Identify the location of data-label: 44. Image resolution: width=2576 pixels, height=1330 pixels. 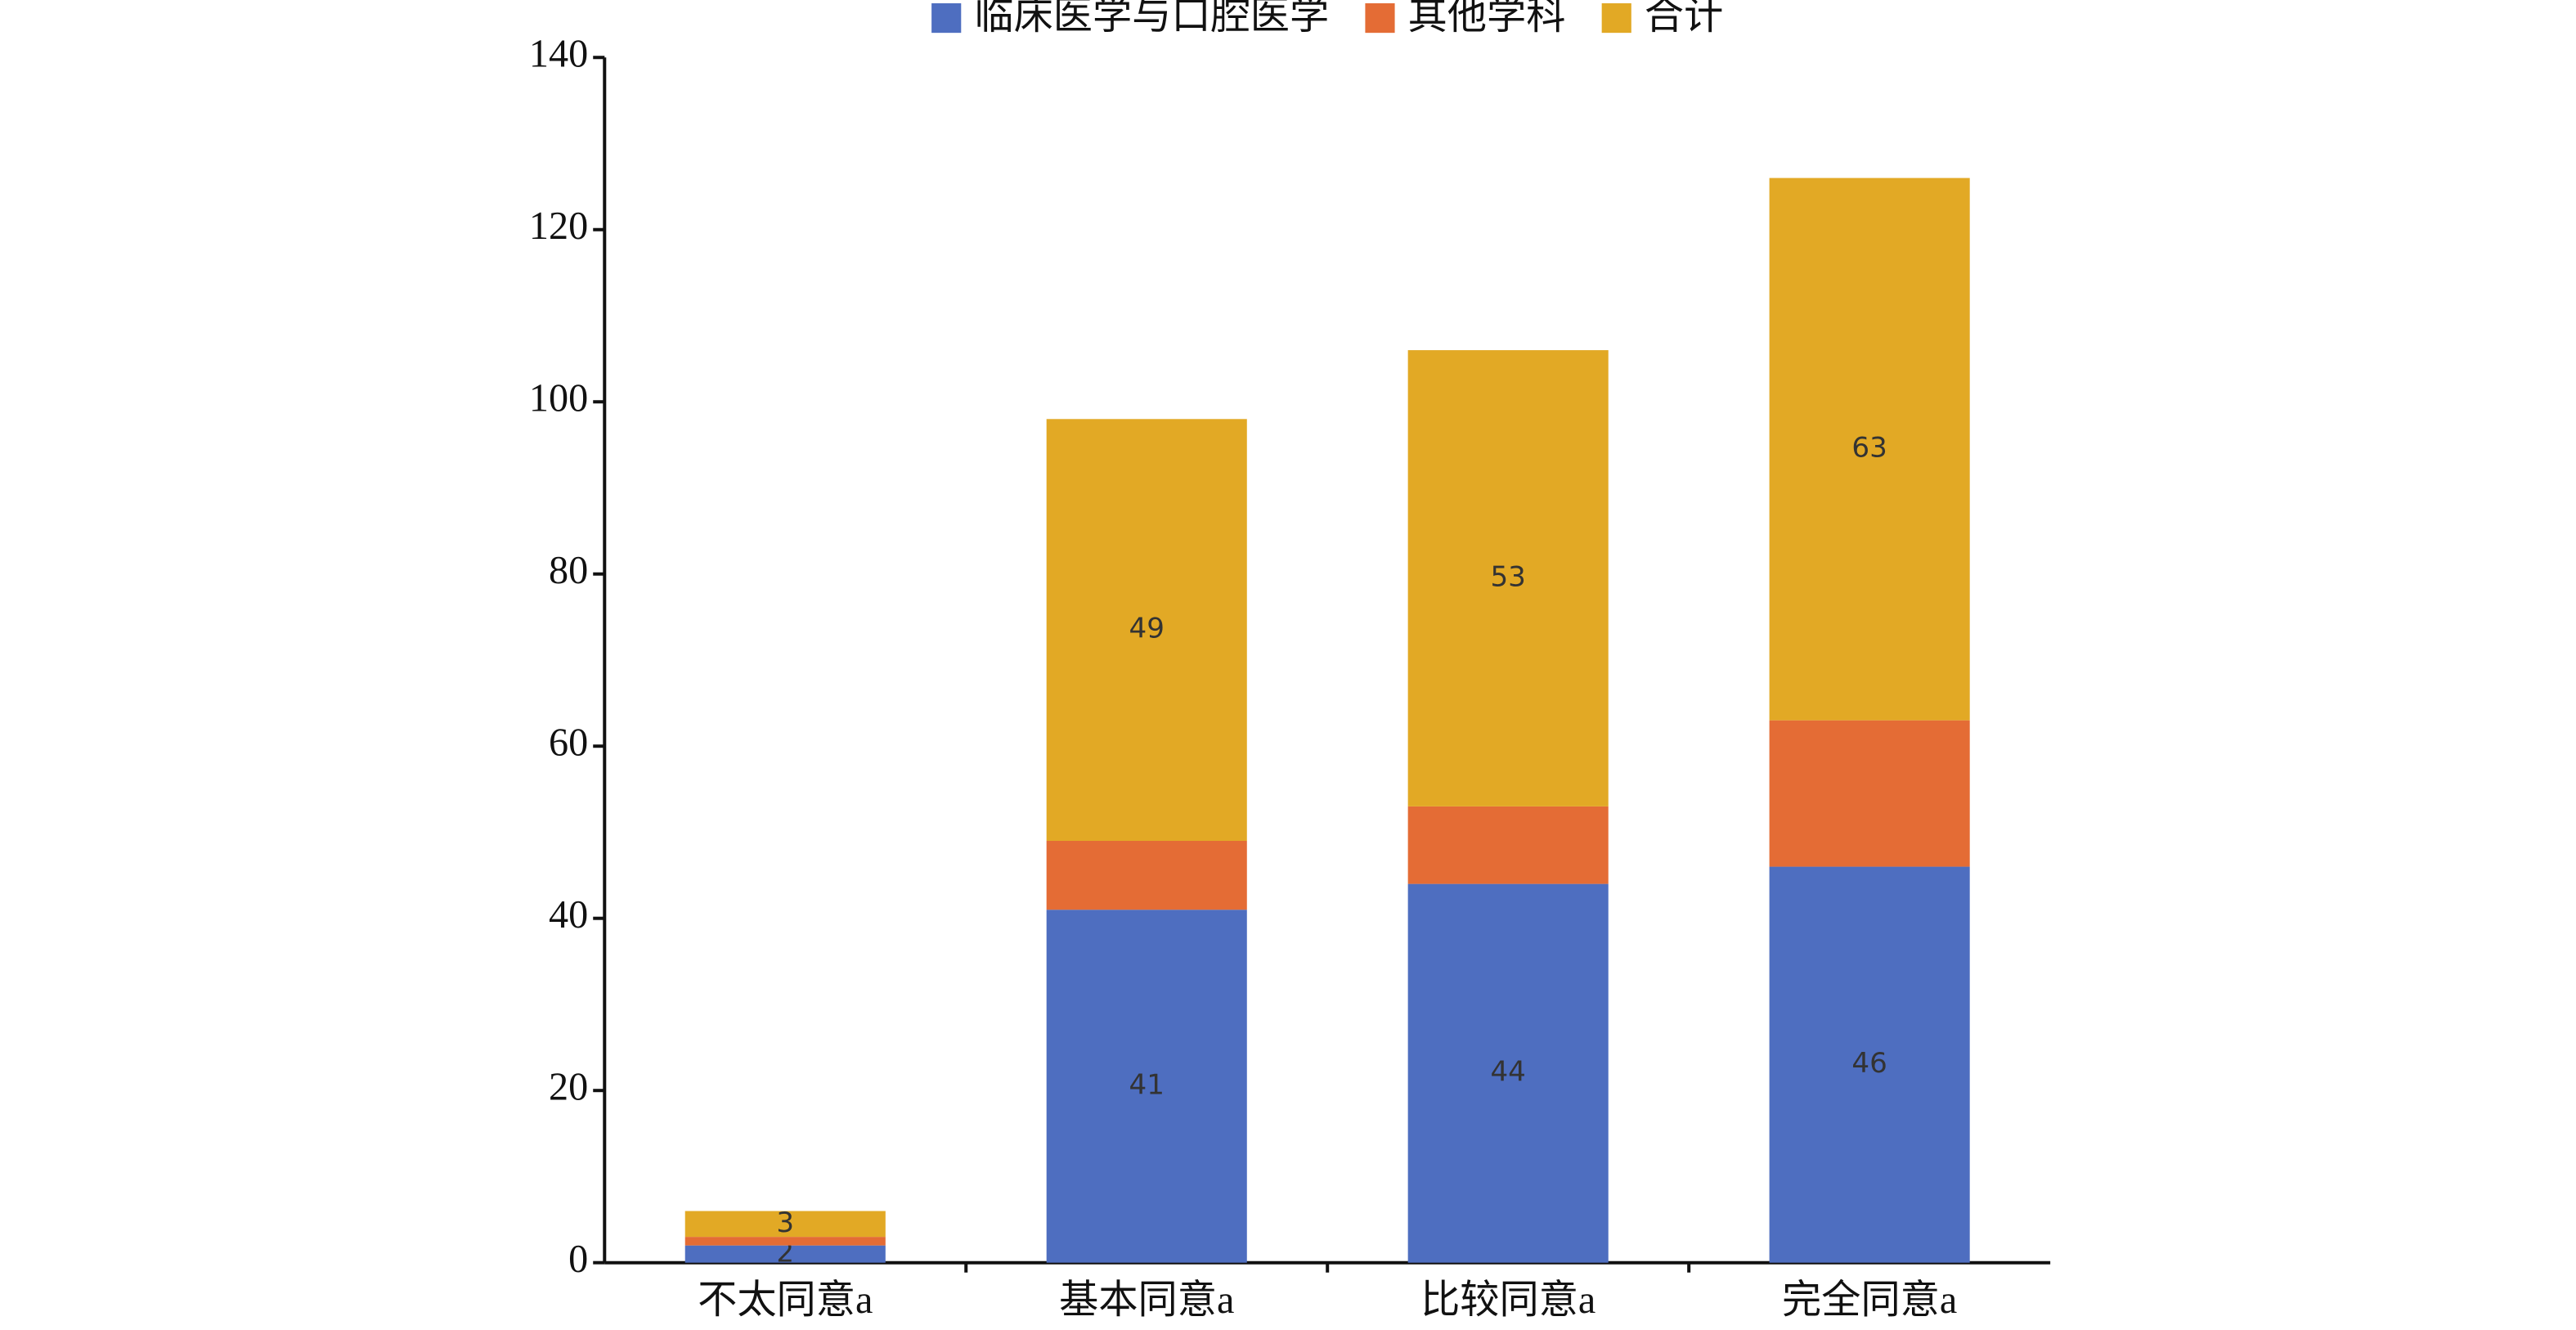
(1507, 1072).